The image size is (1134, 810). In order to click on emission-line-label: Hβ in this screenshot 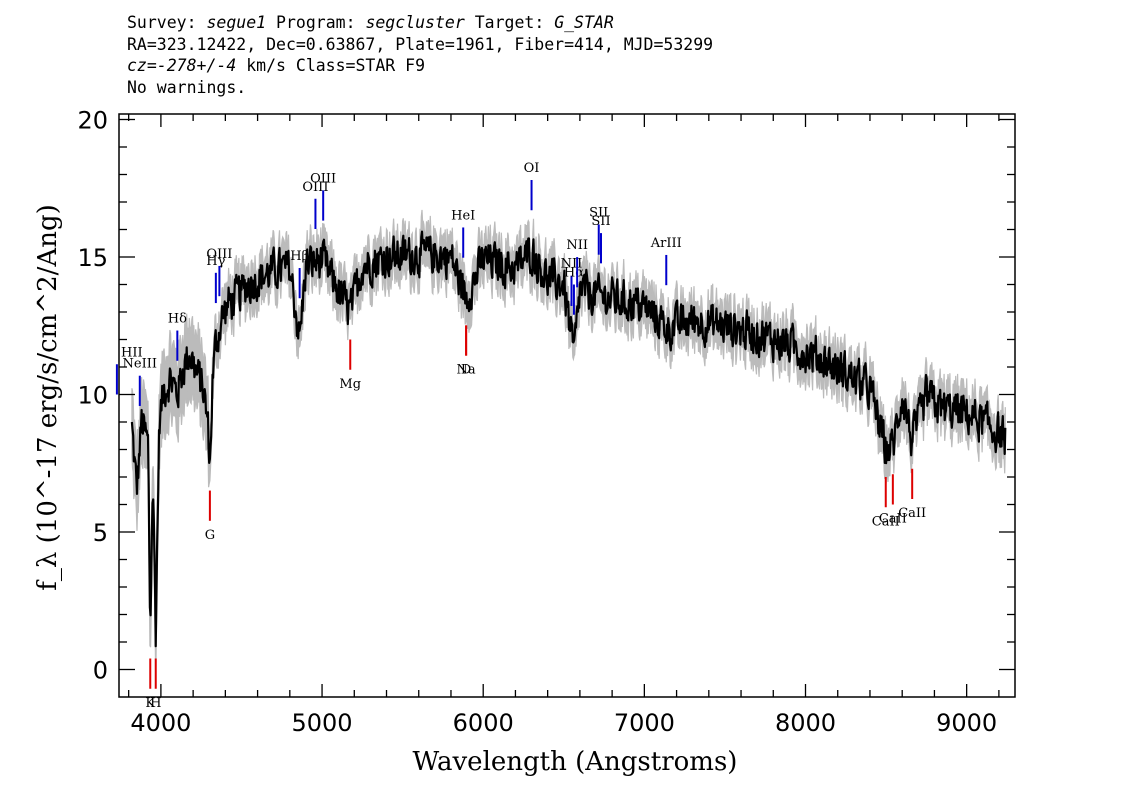, I will do `click(299, 256)`.